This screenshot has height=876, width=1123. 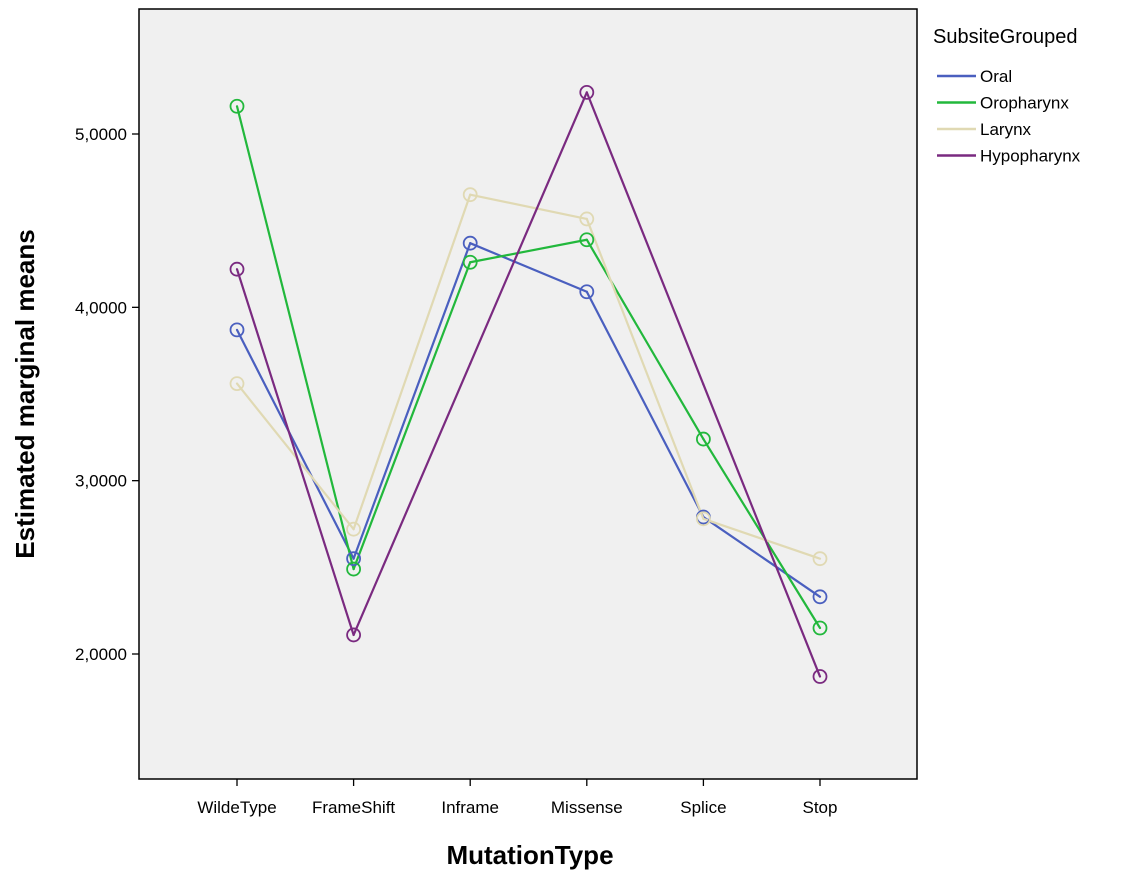 What do you see at coordinates (1005, 37) in the screenshot?
I see `legend-title: SubsiteGrouped` at bounding box center [1005, 37].